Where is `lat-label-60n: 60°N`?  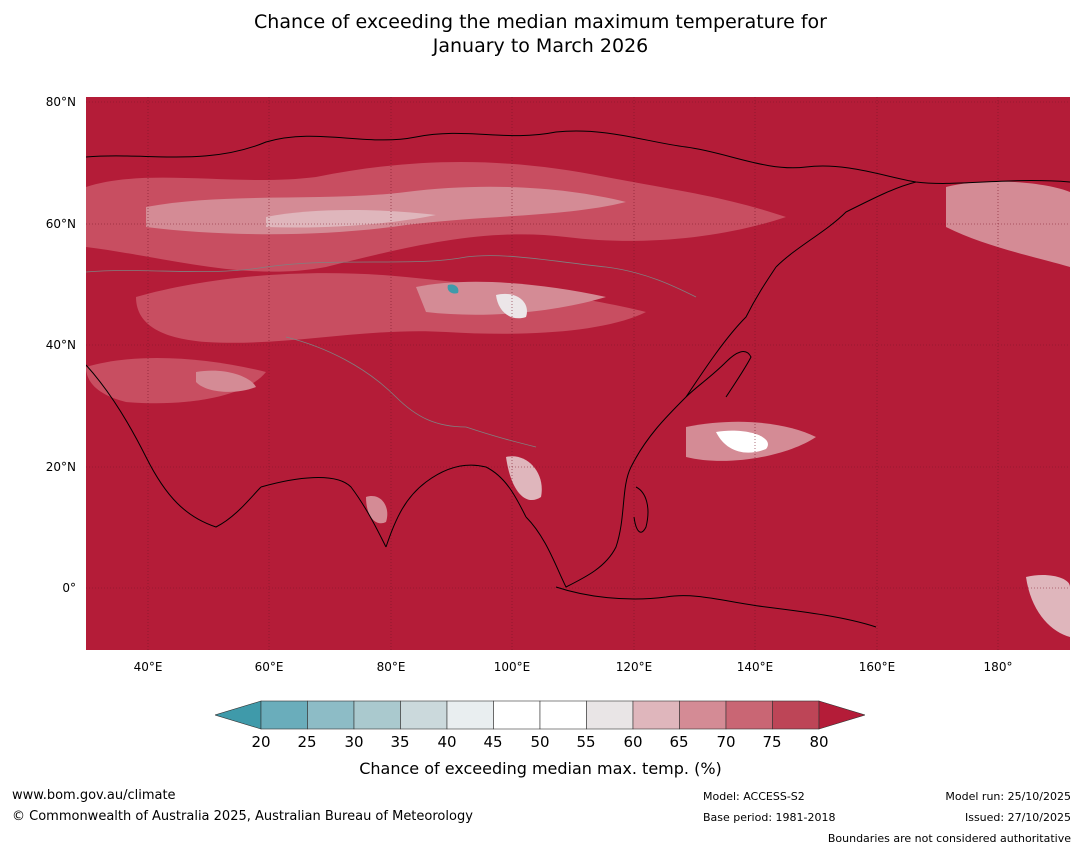
lat-label-60n: 60°N is located at coordinates (60, 224).